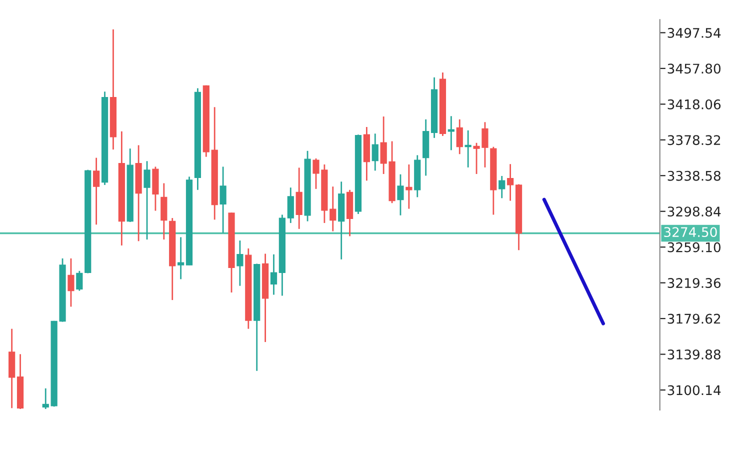 The width and height of the screenshot is (734, 469). What do you see at coordinates (694, 175) in the screenshot?
I see `y-tick-label: 3338.58` at bounding box center [694, 175].